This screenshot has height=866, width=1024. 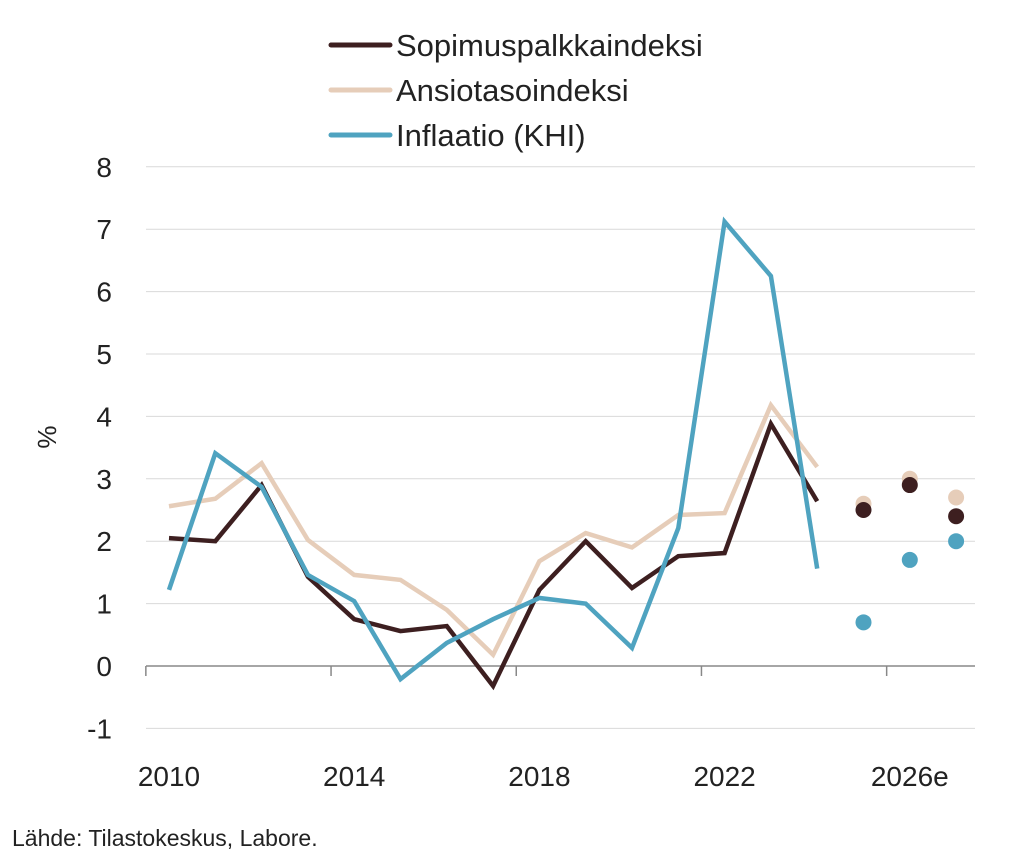 I want to click on legend-label: Sopimuspalkkaindeksi, so click(x=549, y=45).